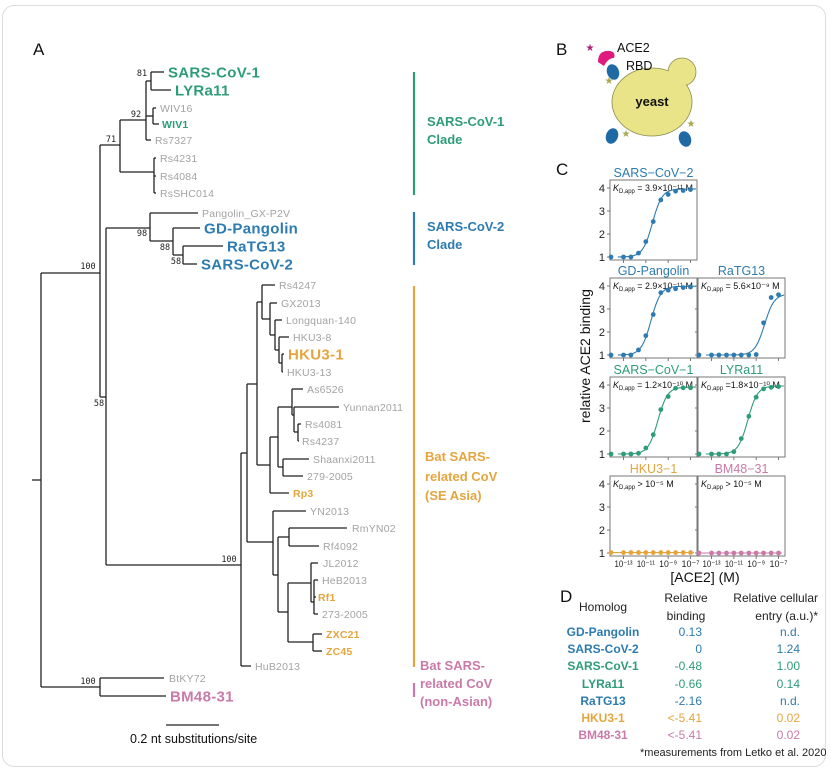 The height and width of the screenshot is (772, 831). I want to click on yeast-cell, so click(652, 102).